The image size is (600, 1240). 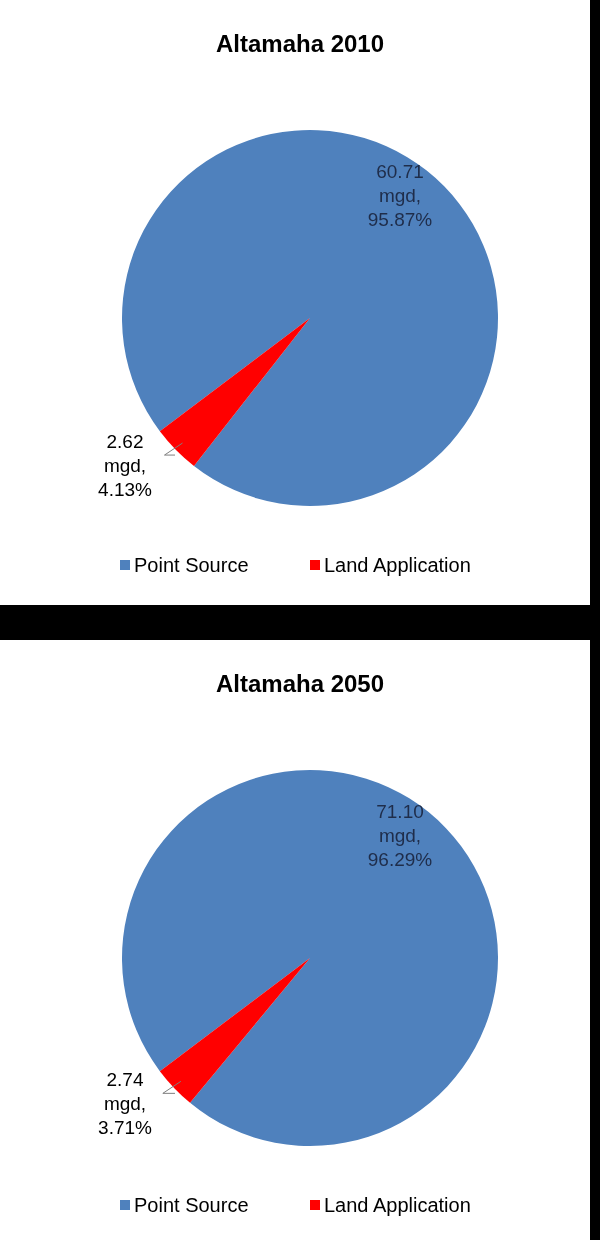 What do you see at coordinates (300, 683) in the screenshot?
I see `chart-title: Altamaha 2050` at bounding box center [300, 683].